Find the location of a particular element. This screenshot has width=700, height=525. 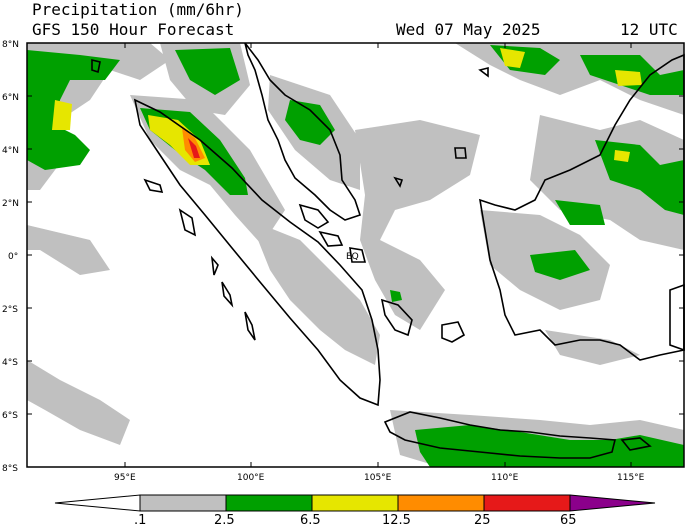

colorbar-label-5: 65 is located at coordinates (568, 519).